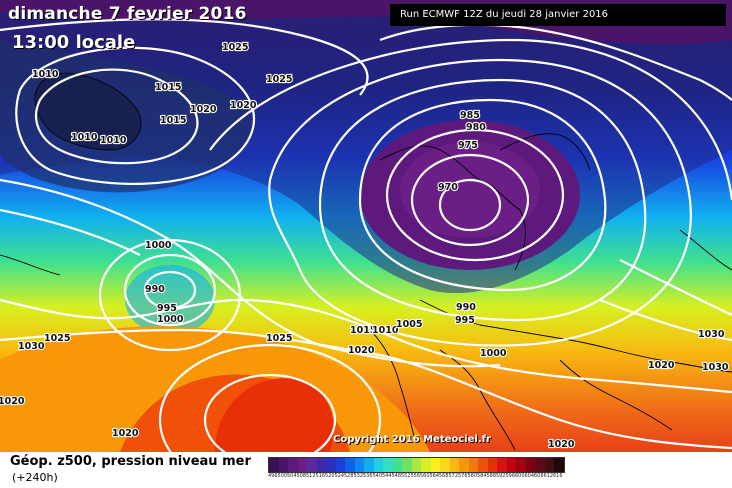 The height and width of the screenshot is (488, 732). I want to click on copyright: Copyright 2016 Meteociel.fr, so click(412, 439).